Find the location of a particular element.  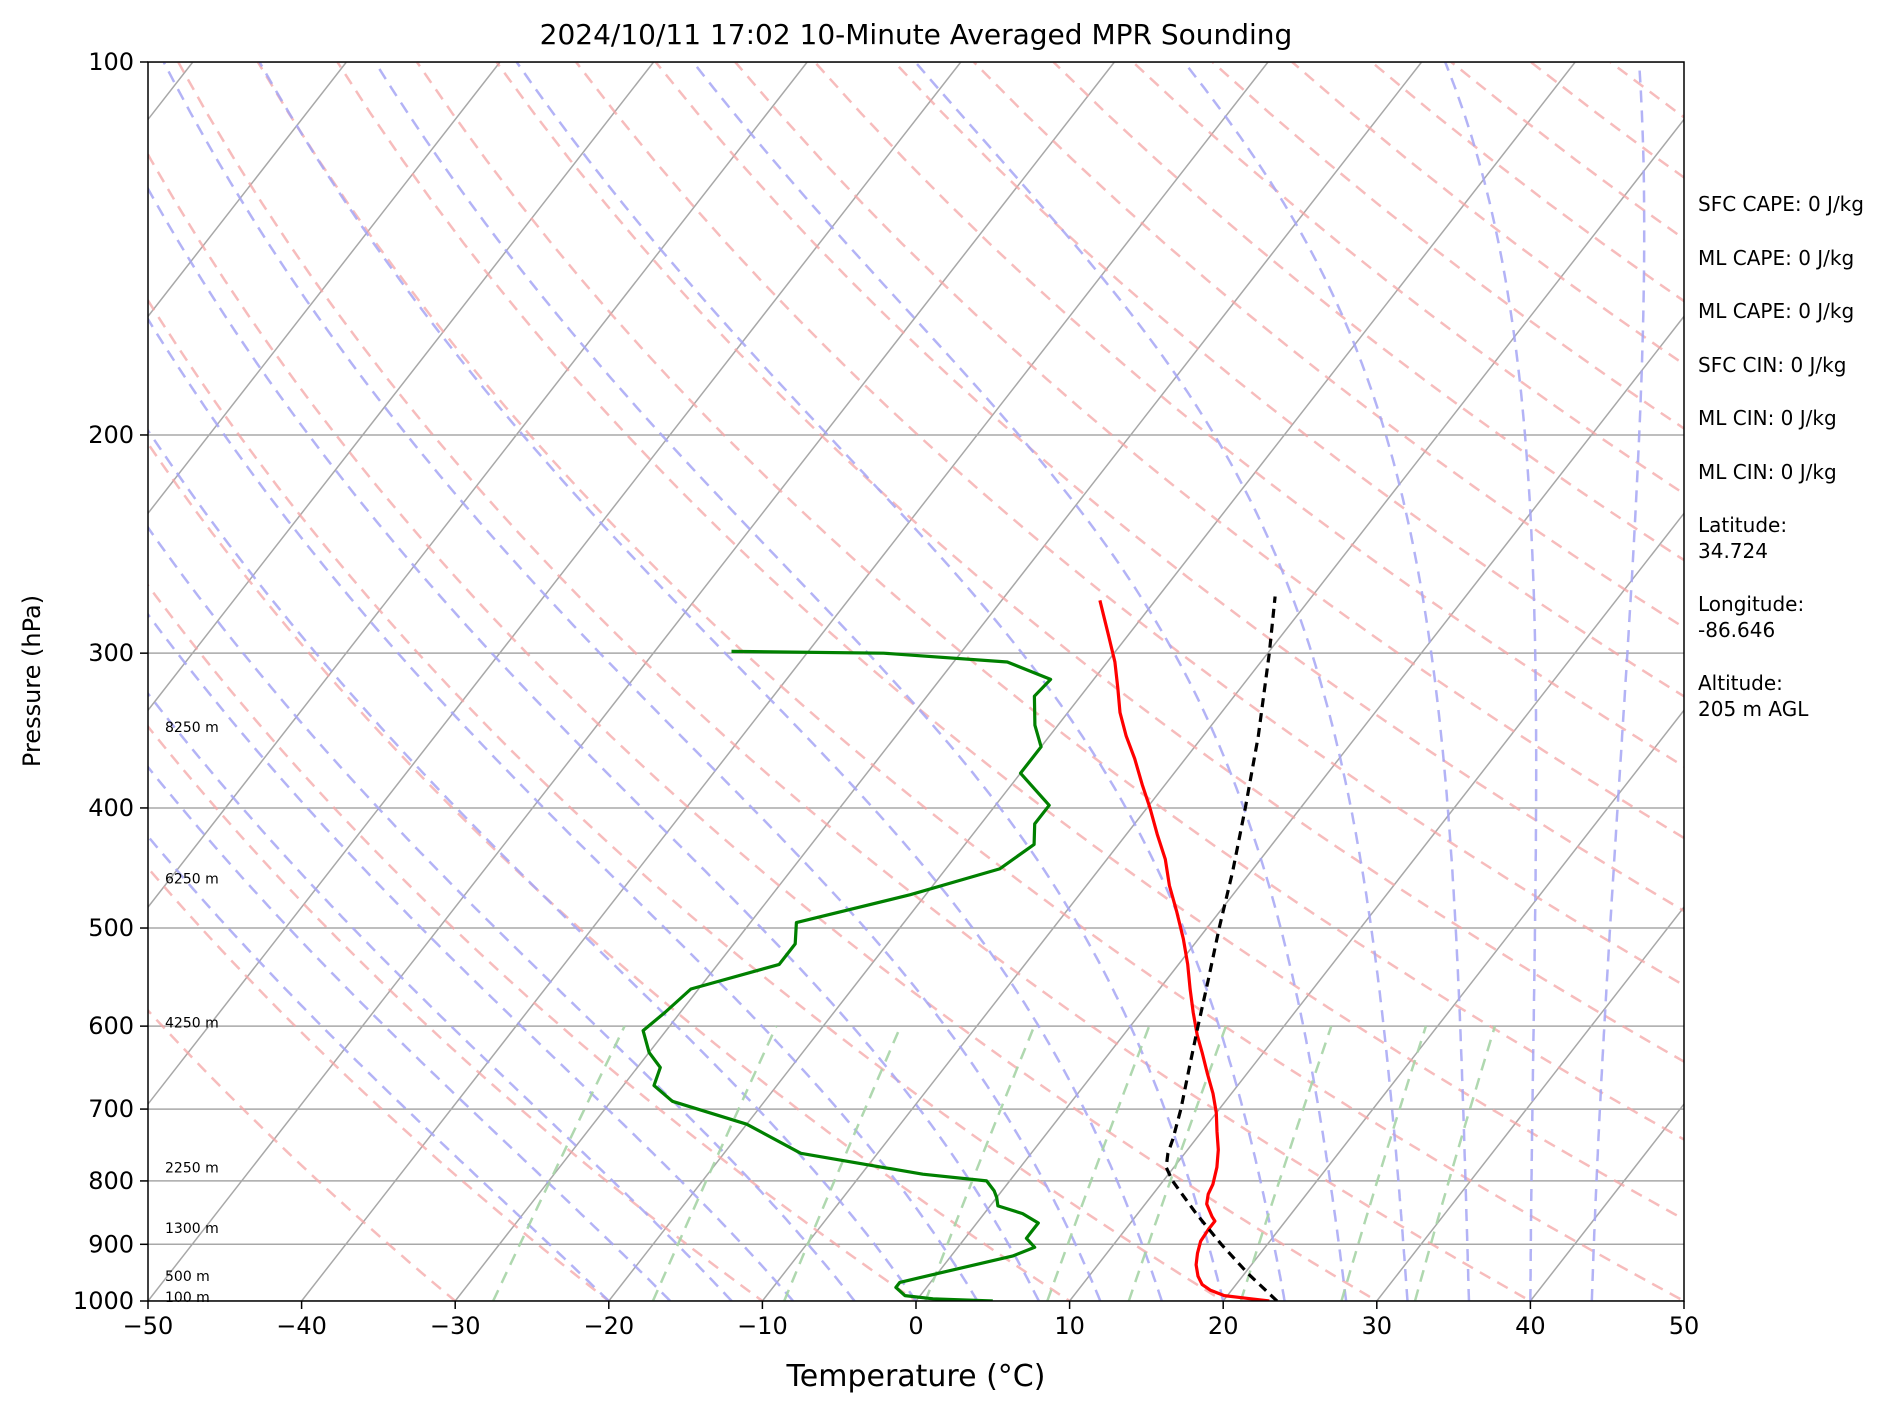

latitude-label: Latitude: is located at coordinates (1743, 525).